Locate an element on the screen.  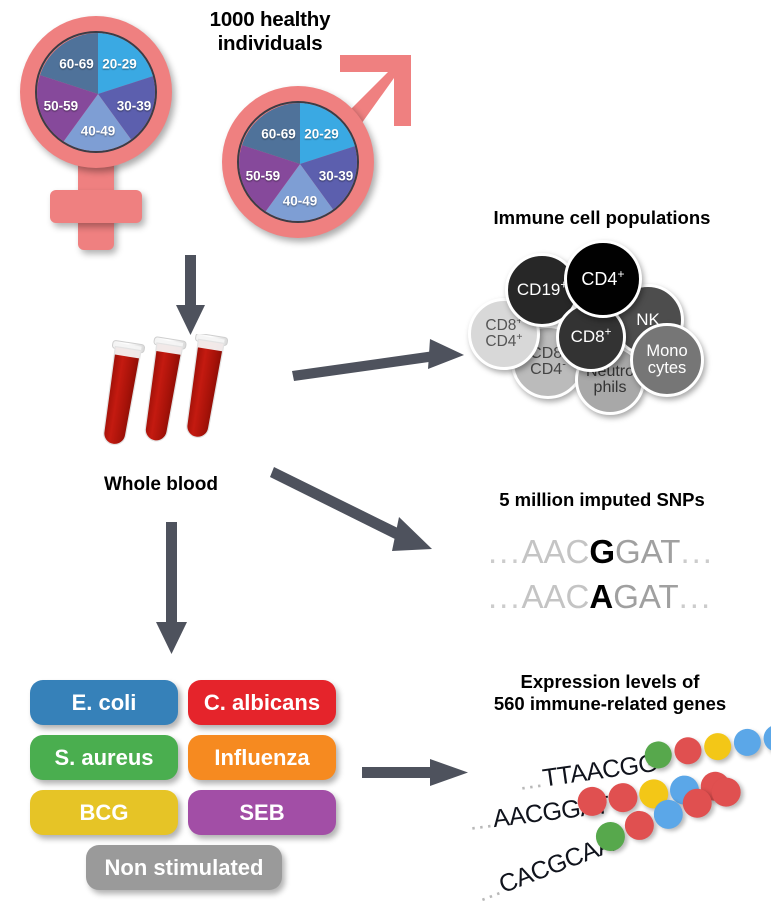
age-pie-female-label-60-69: 60-69 is located at coordinates (76, 64).